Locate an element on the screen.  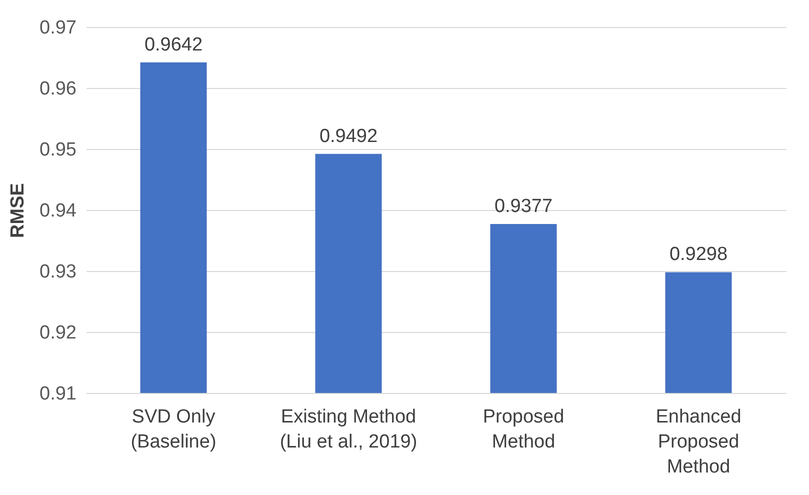
data-label: 0.9492 is located at coordinates (348, 136).